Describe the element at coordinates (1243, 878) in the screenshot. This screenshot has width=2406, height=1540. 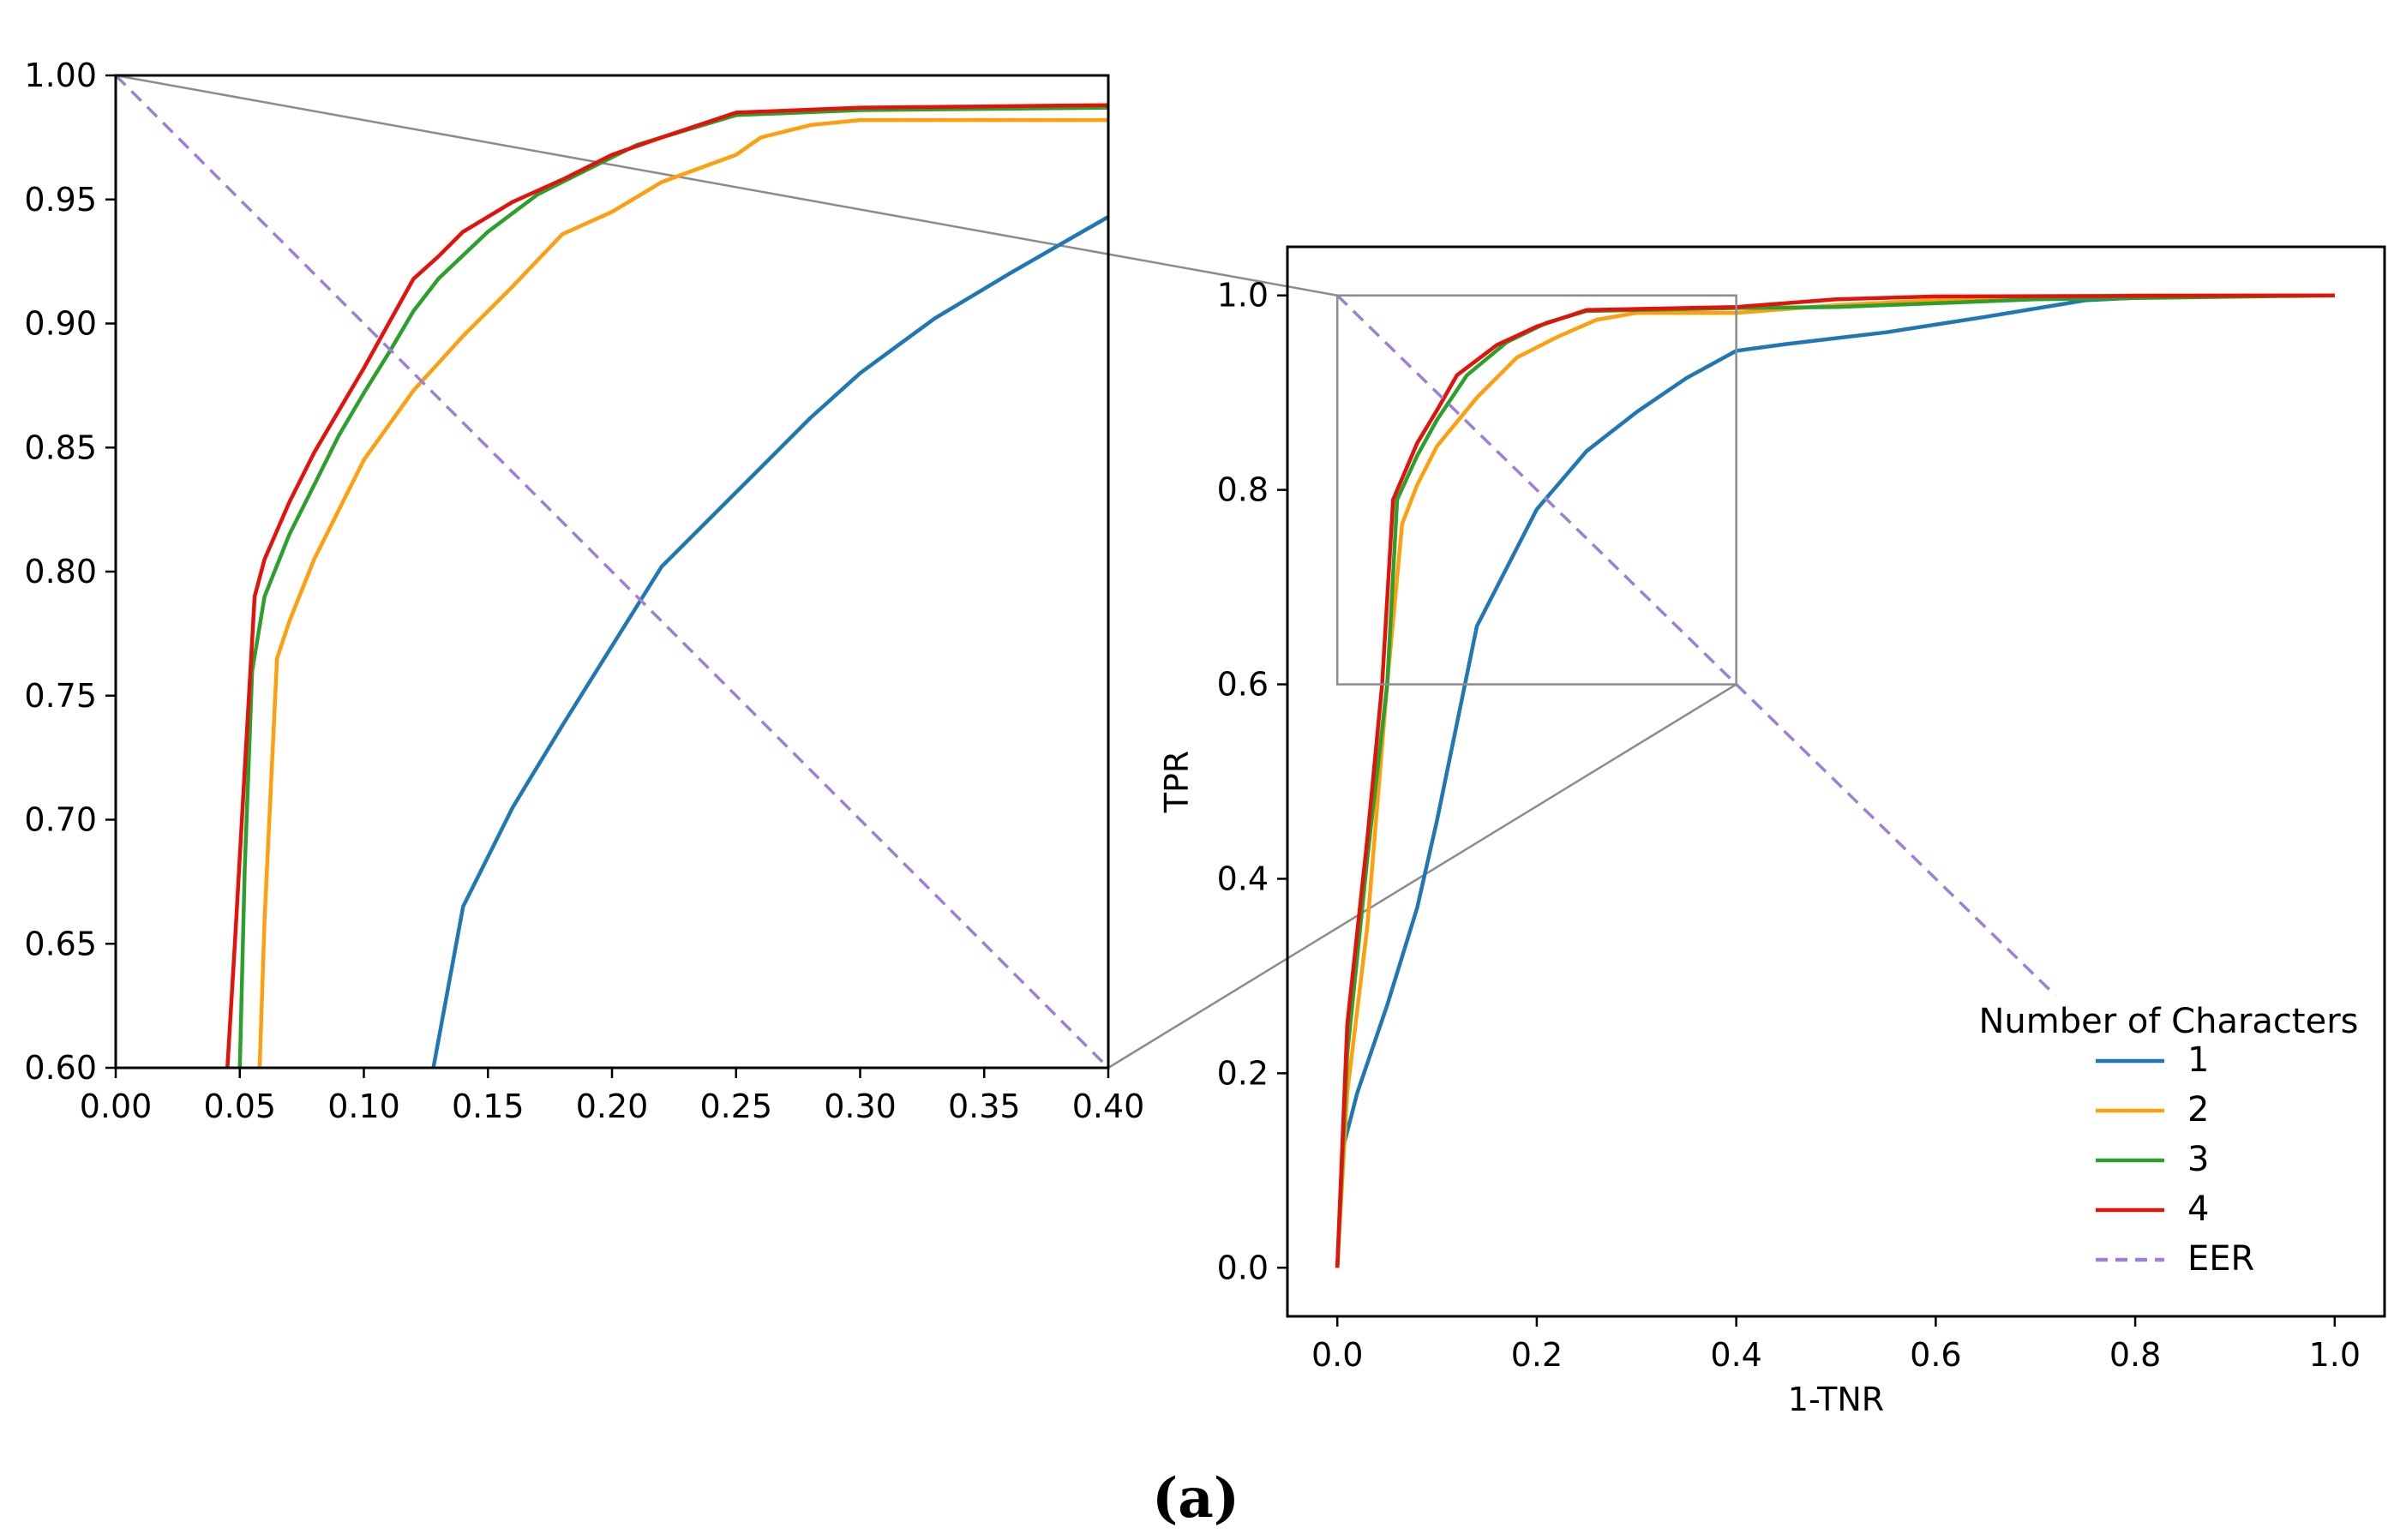
I see `main-y-tick-label: 0.4` at that location.